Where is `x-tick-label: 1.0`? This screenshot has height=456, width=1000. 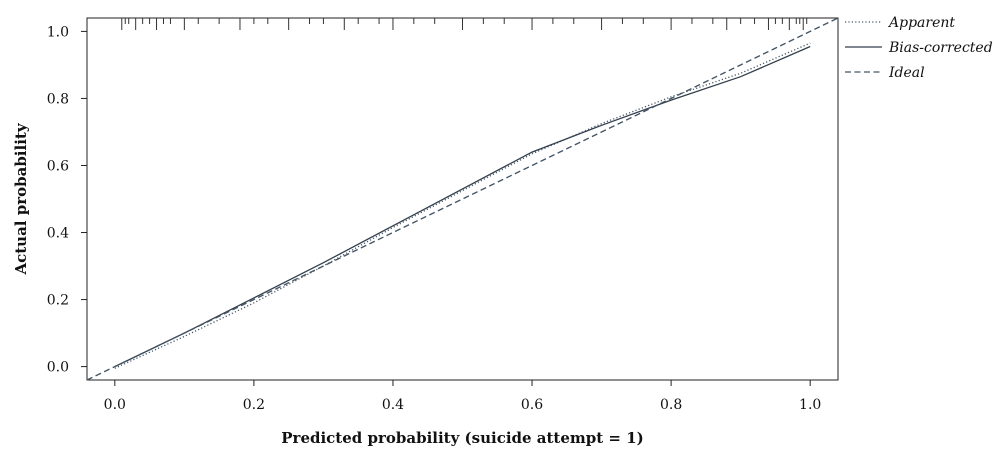 x-tick-label: 1.0 is located at coordinates (810, 405).